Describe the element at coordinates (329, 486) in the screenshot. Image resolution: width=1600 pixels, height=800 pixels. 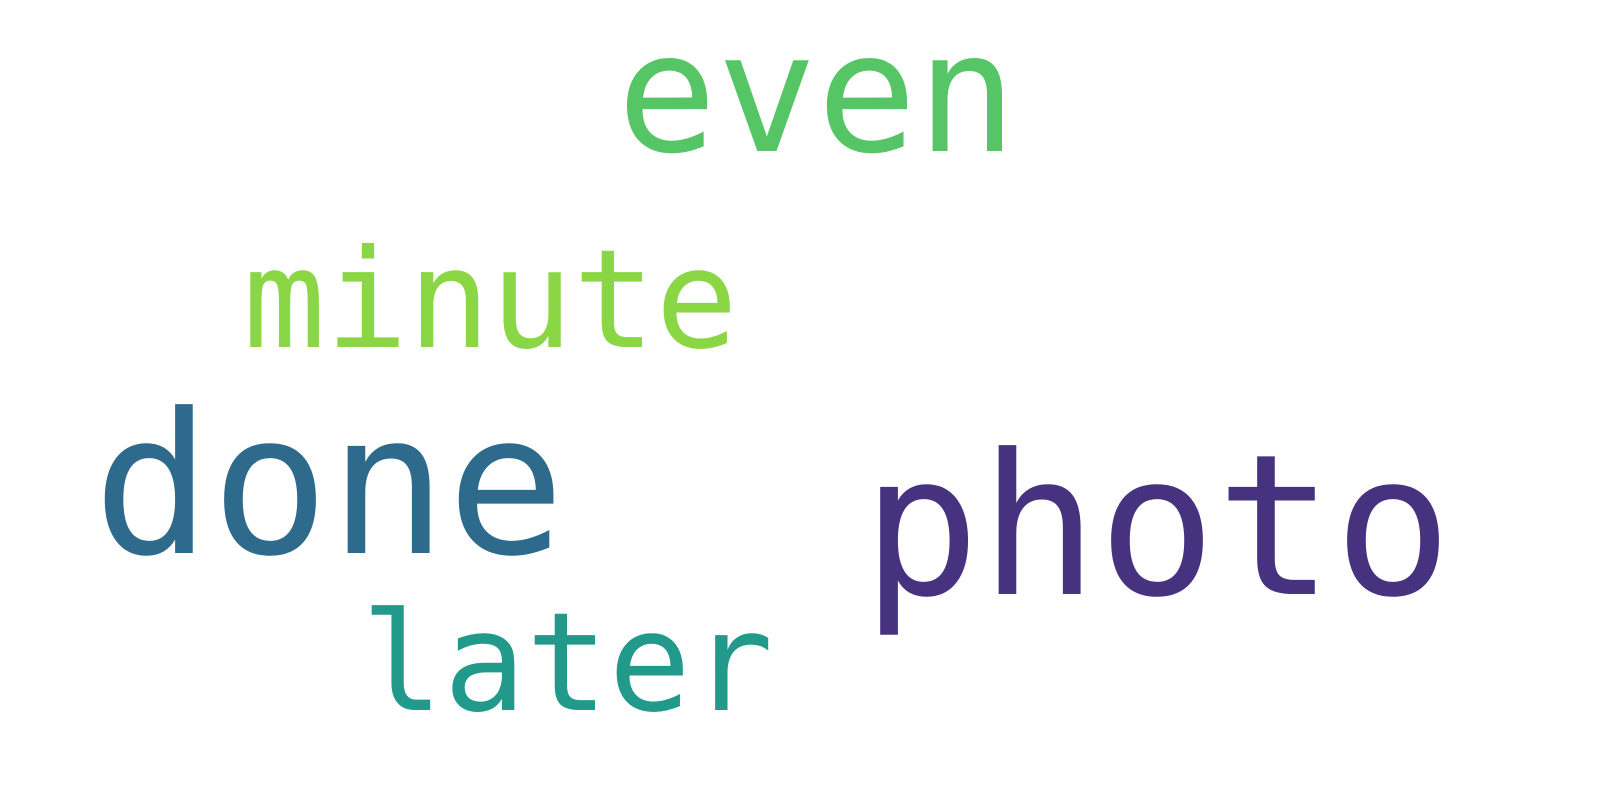
I see `word-done: done` at that location.